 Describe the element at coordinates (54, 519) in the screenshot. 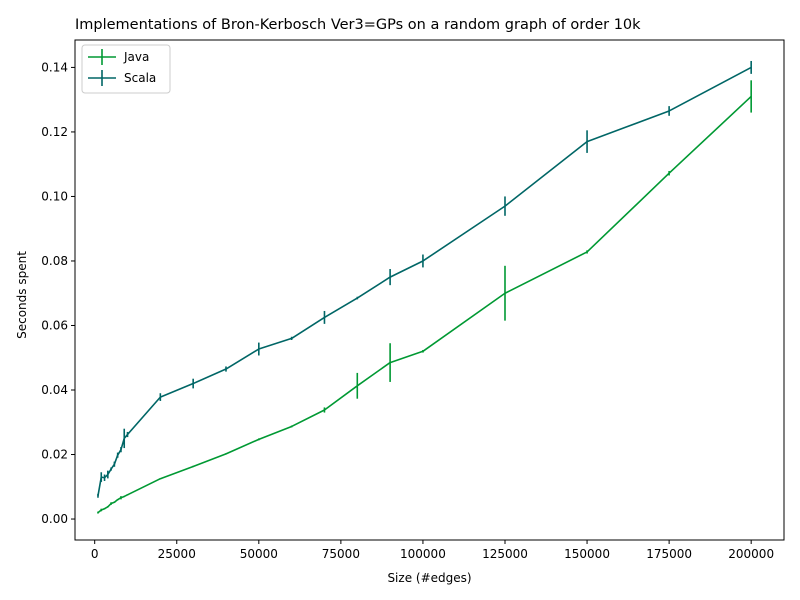

I see `y-tick-label: 0.00` at that location.